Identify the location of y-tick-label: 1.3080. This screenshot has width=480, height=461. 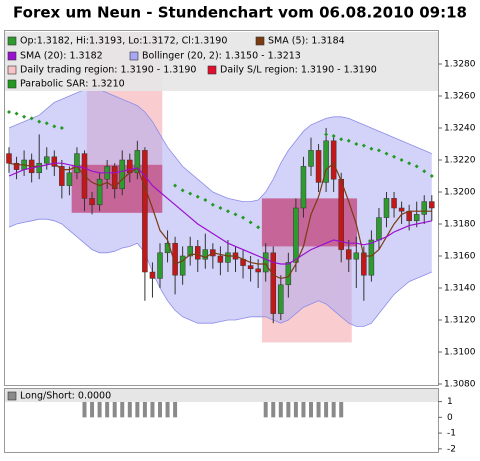
(460, 385).